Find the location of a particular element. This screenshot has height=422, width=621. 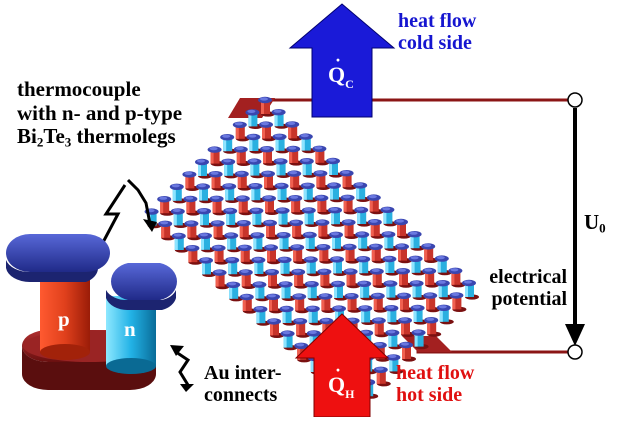

te-symbol: Te is located at coordinates (54, 136).